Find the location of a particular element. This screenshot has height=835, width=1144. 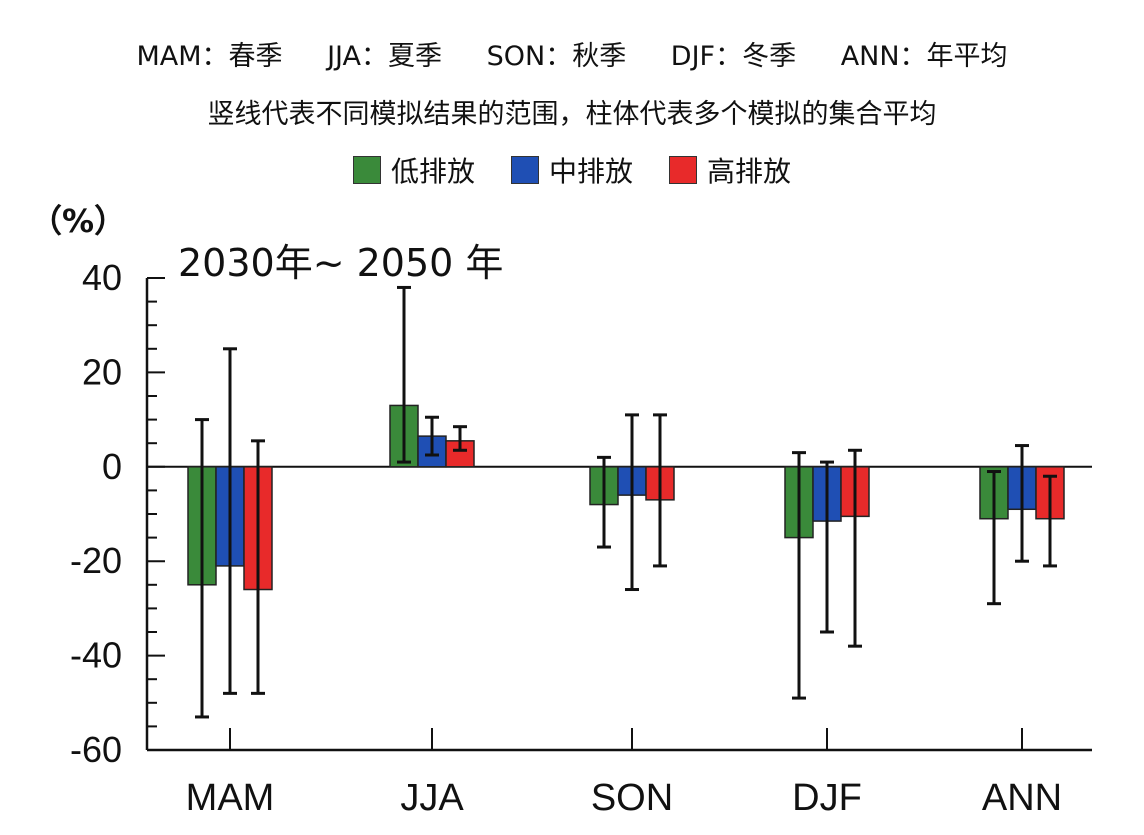

legend-label-high: 高排放 is located at coordinates (749, 171).